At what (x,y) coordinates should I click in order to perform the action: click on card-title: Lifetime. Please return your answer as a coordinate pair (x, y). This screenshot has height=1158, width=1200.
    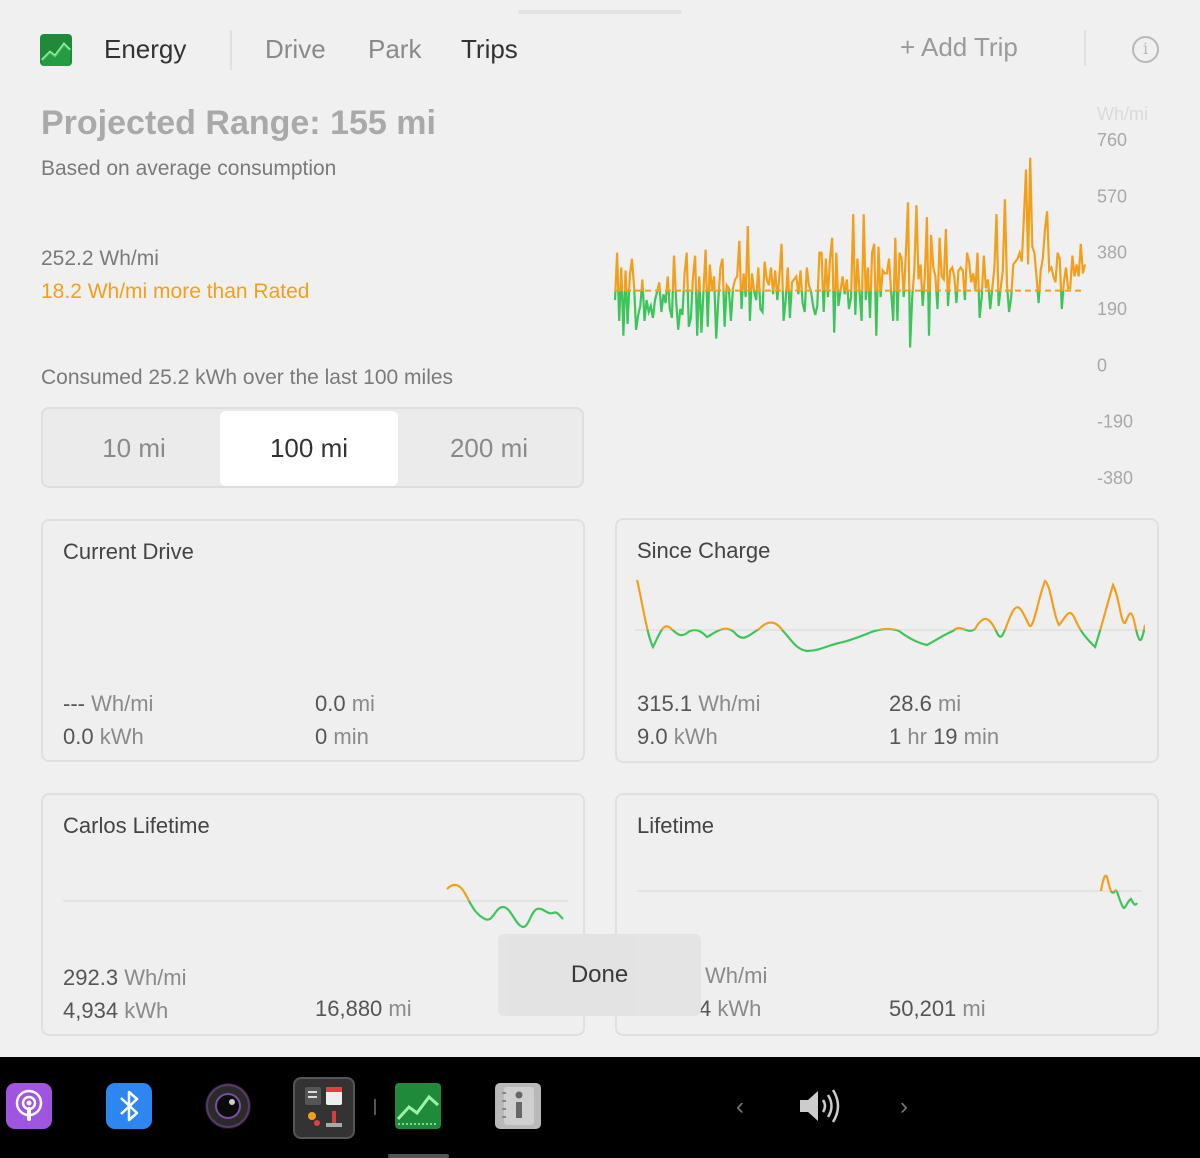
    Looking at the image, I should click on (676, 825).